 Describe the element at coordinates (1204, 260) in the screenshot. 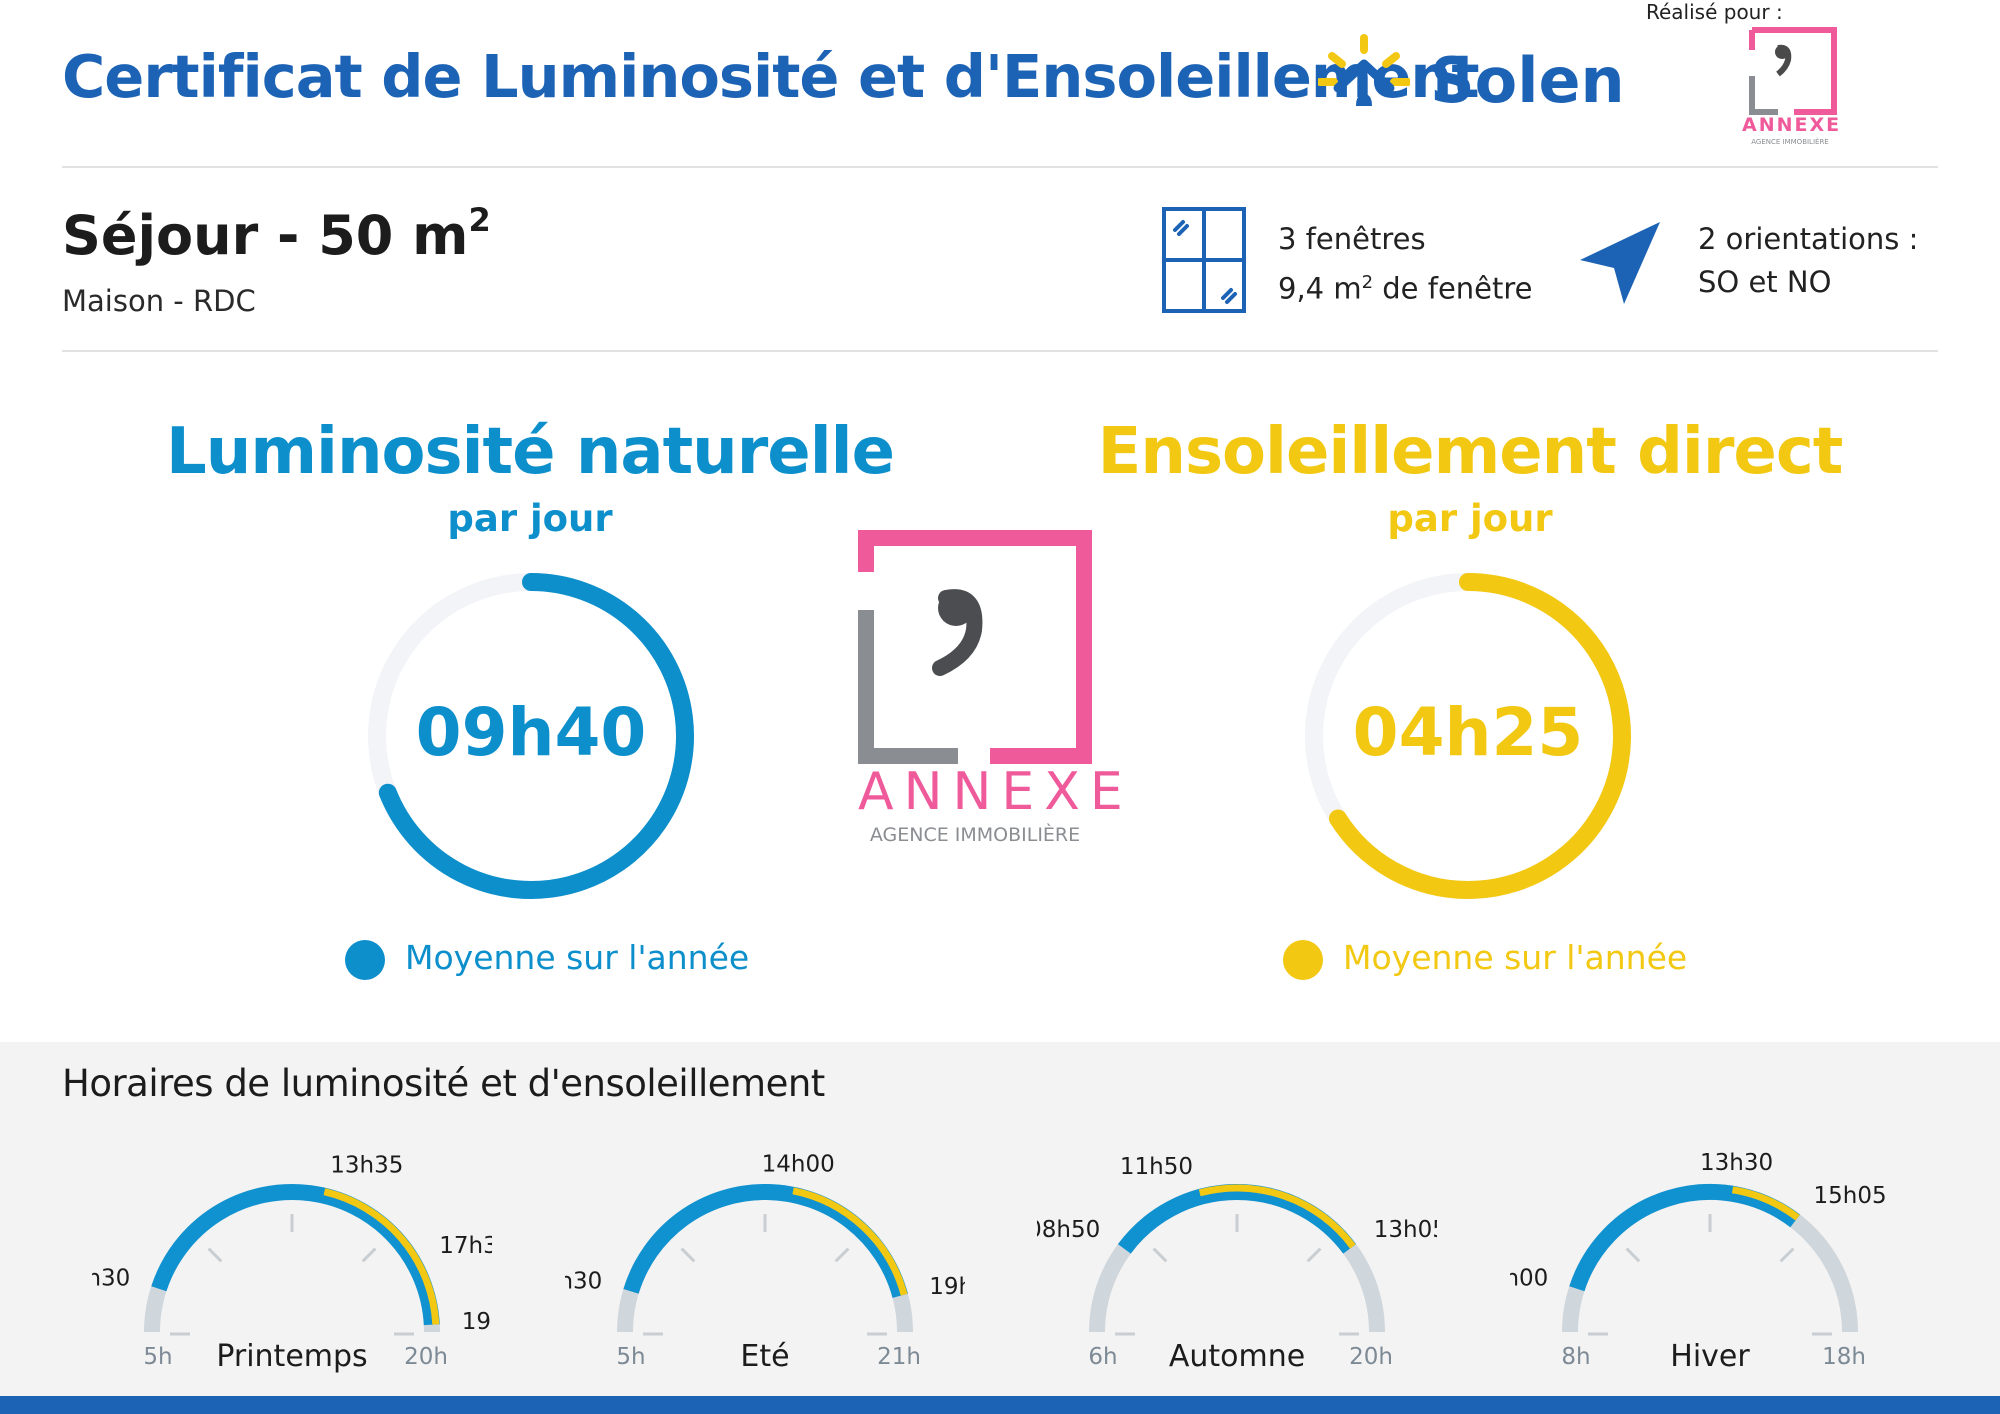

I see `window-icon` at that location.